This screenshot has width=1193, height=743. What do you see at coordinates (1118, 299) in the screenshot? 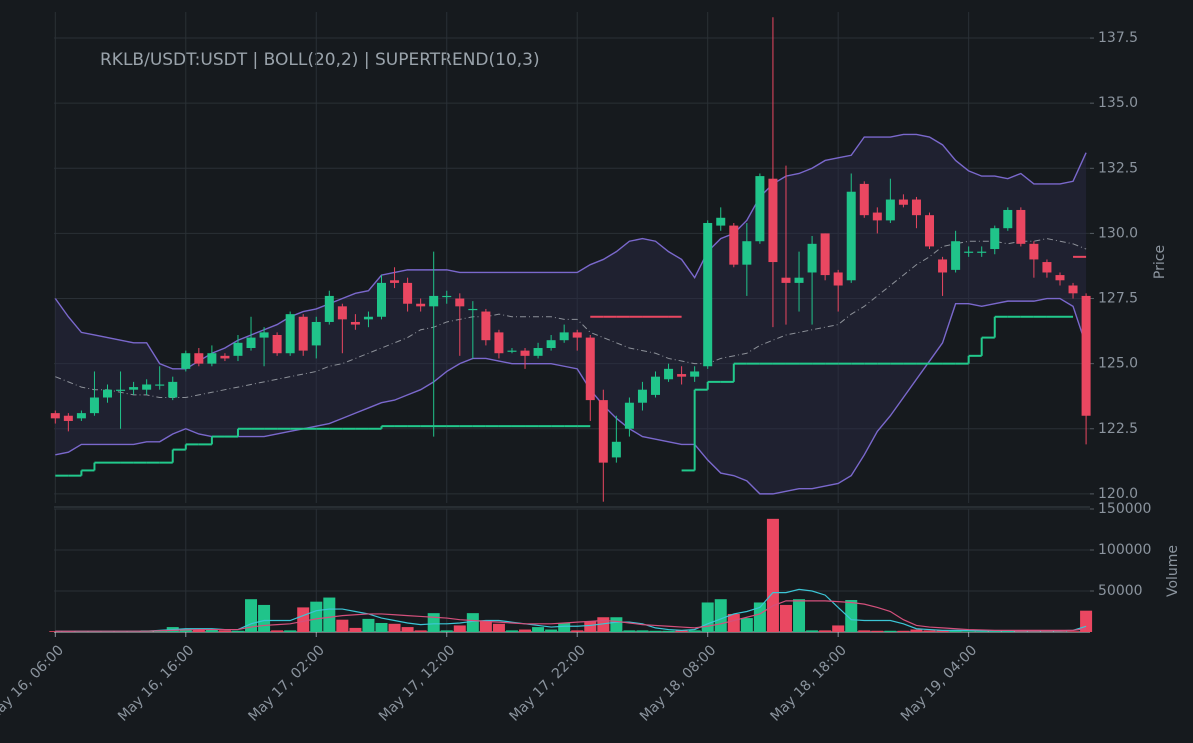
I see `y-tick-label: 127.5` at bounding box center [1118, 299].